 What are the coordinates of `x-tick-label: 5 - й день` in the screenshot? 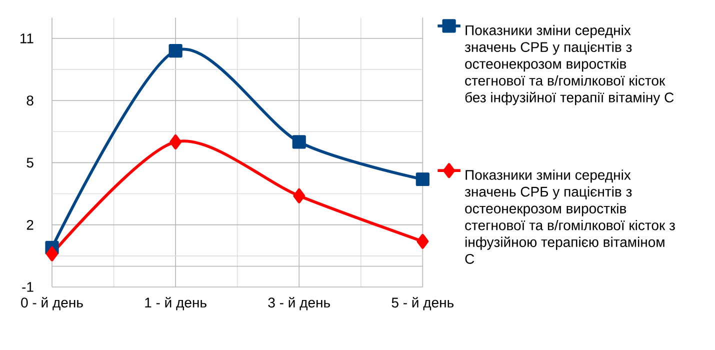 It's located at (423, 303).